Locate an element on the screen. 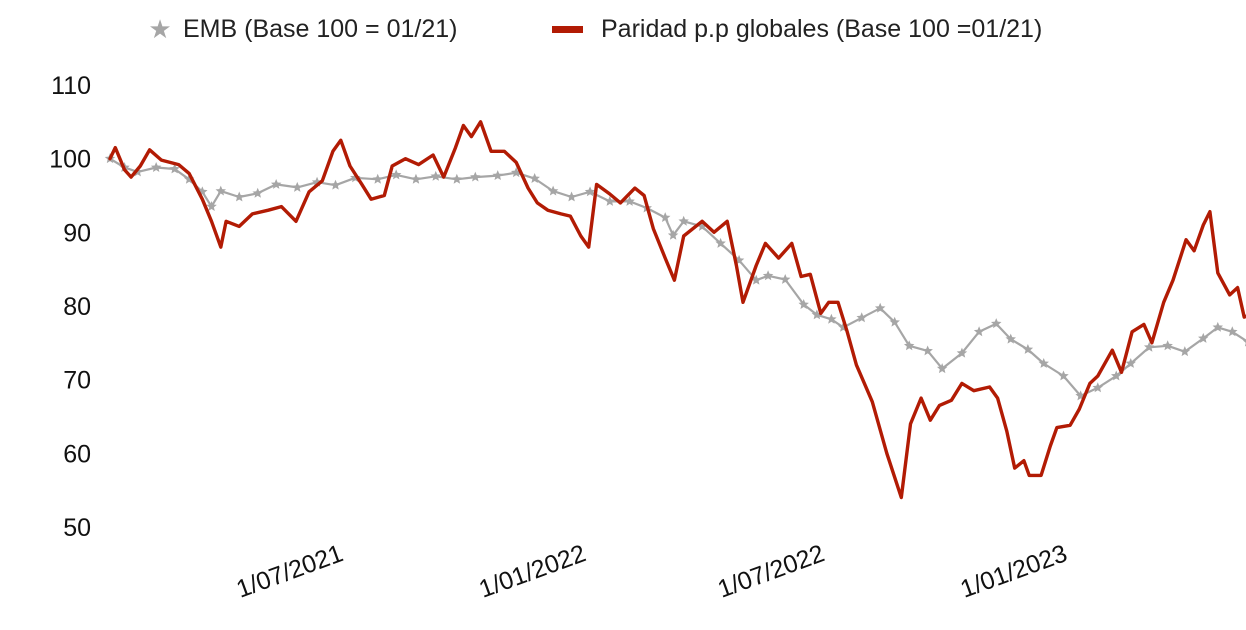 This screenshot has height=630, width=1246. y-tick-label: 90 is located at coordinates (77, 233).